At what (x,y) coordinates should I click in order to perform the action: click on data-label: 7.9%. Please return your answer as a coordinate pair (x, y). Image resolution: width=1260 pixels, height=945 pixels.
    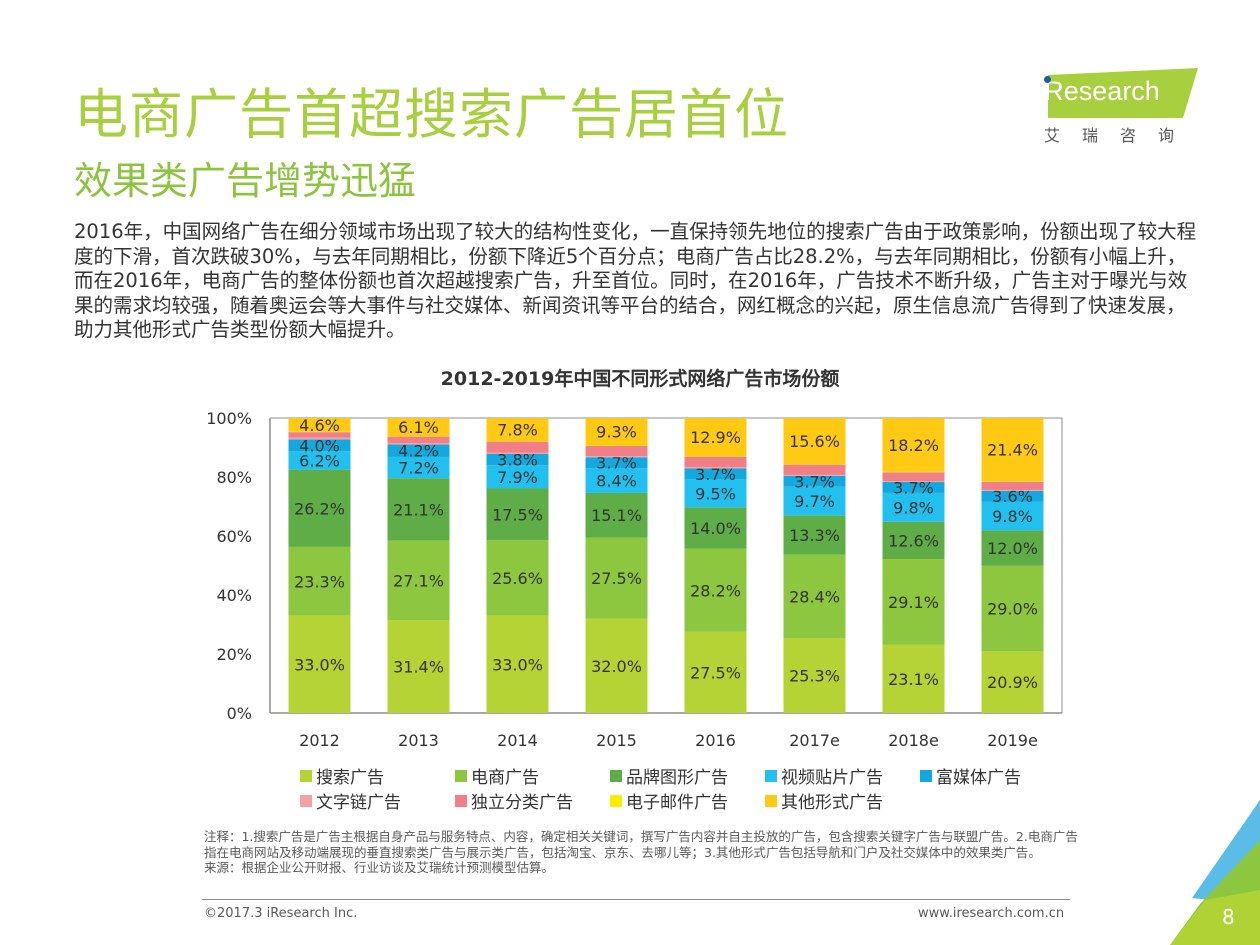
    Looking at the image, I should click on (517, 477).